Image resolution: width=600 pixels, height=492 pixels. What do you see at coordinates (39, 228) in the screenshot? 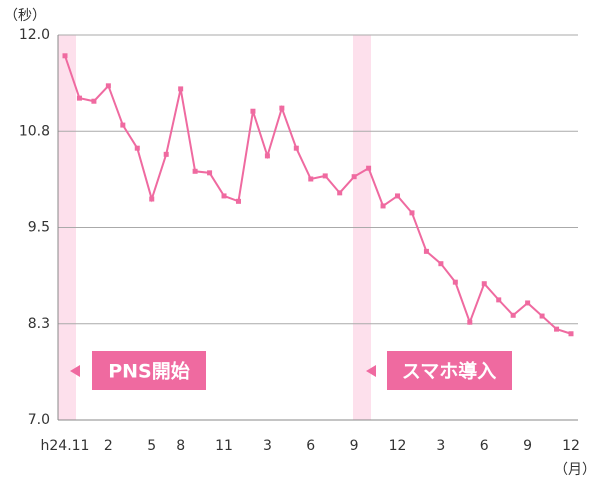
I see `y-tick-label: 9.5` at bounding box center [39, 228].